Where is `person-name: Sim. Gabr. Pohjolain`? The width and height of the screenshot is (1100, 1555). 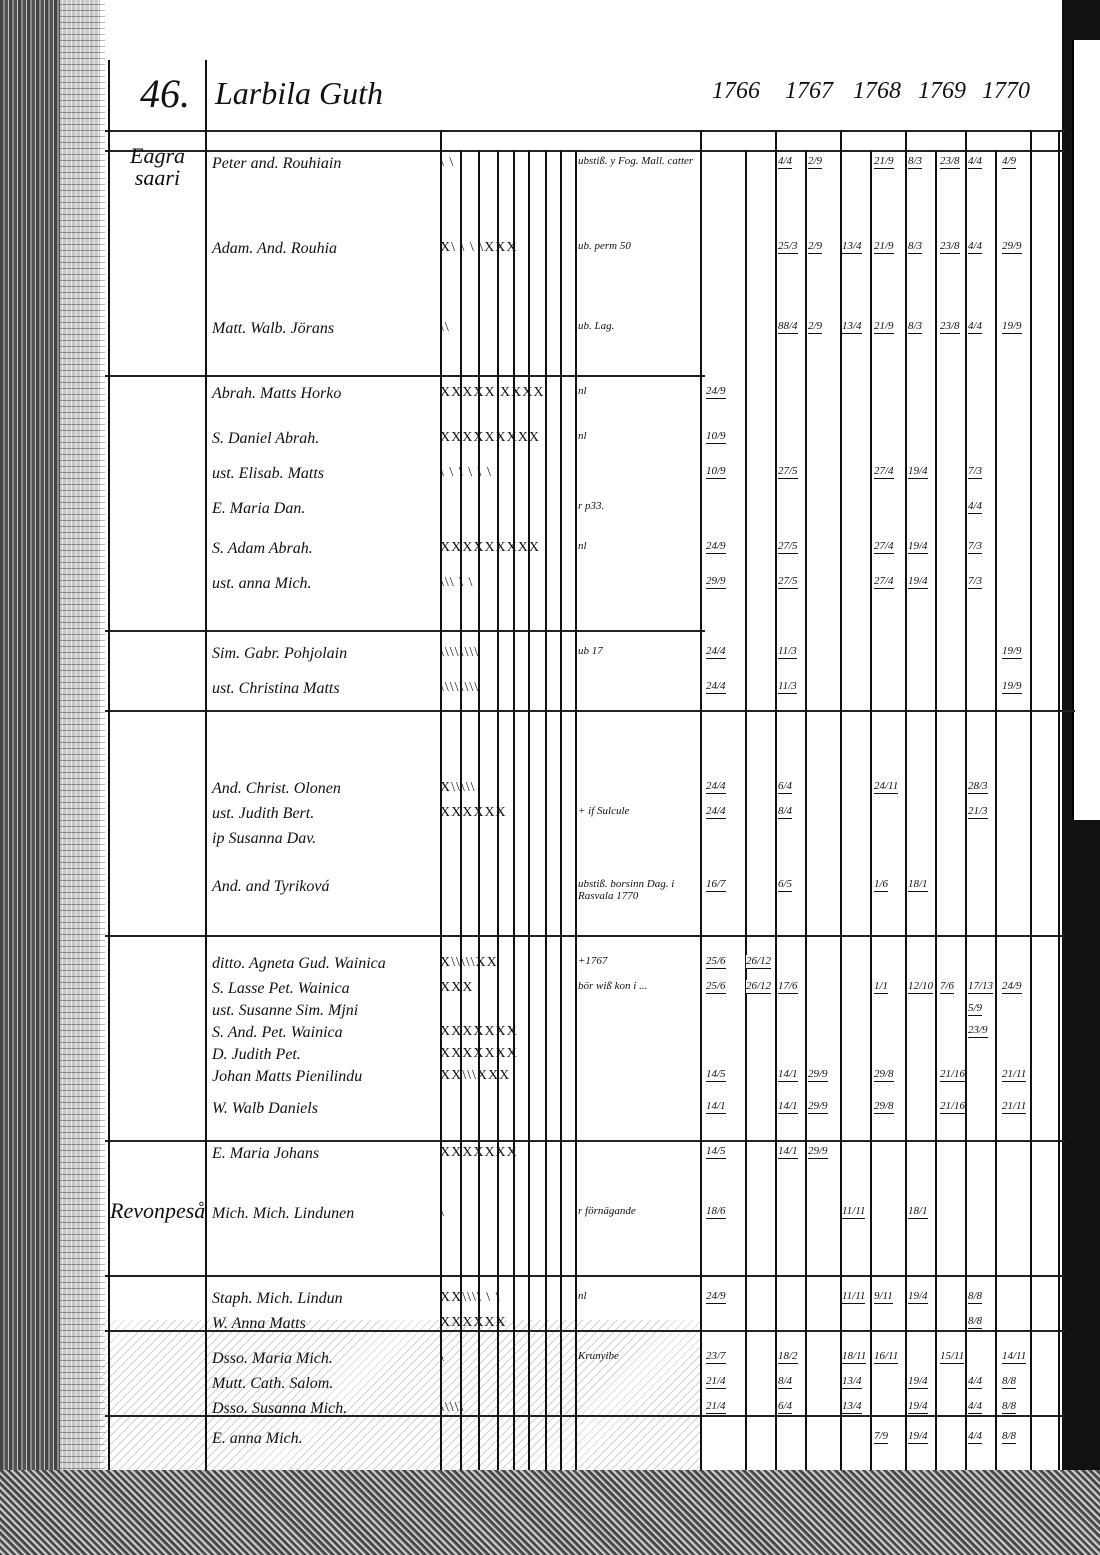 person-name: Sim. Gabr. Pohjolain is located at coordinates (280, 653).